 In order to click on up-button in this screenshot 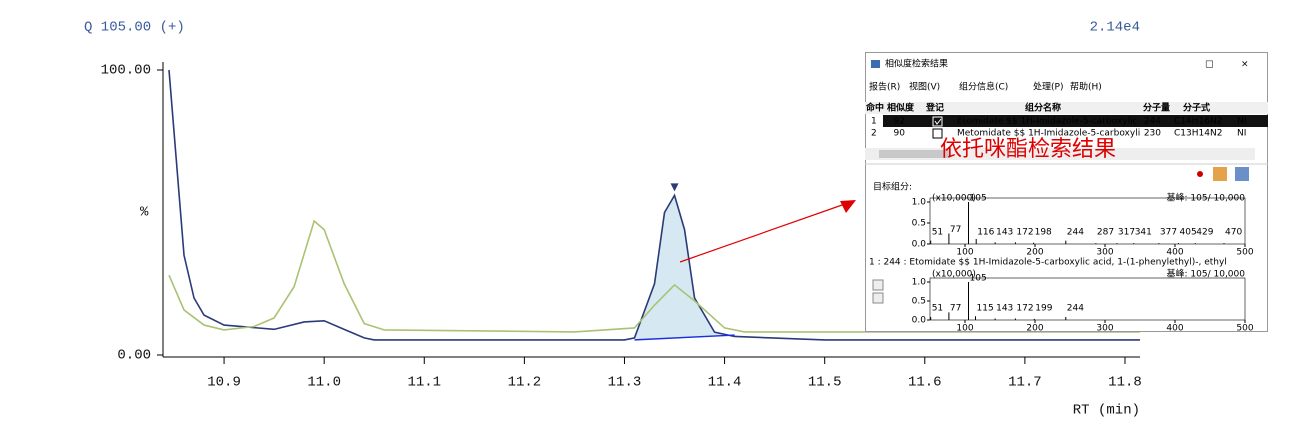, I will do `click(878, 285)`.